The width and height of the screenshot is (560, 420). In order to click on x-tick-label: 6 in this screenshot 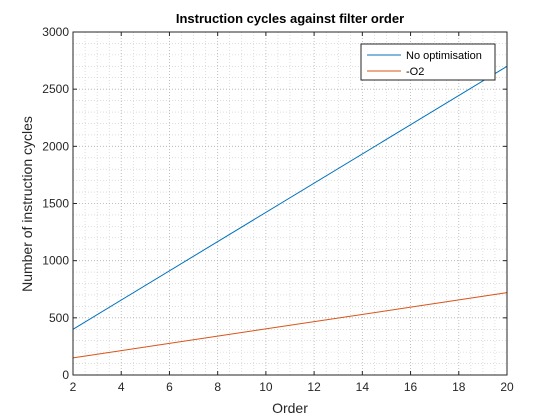, I will do `click(169, 387)`.